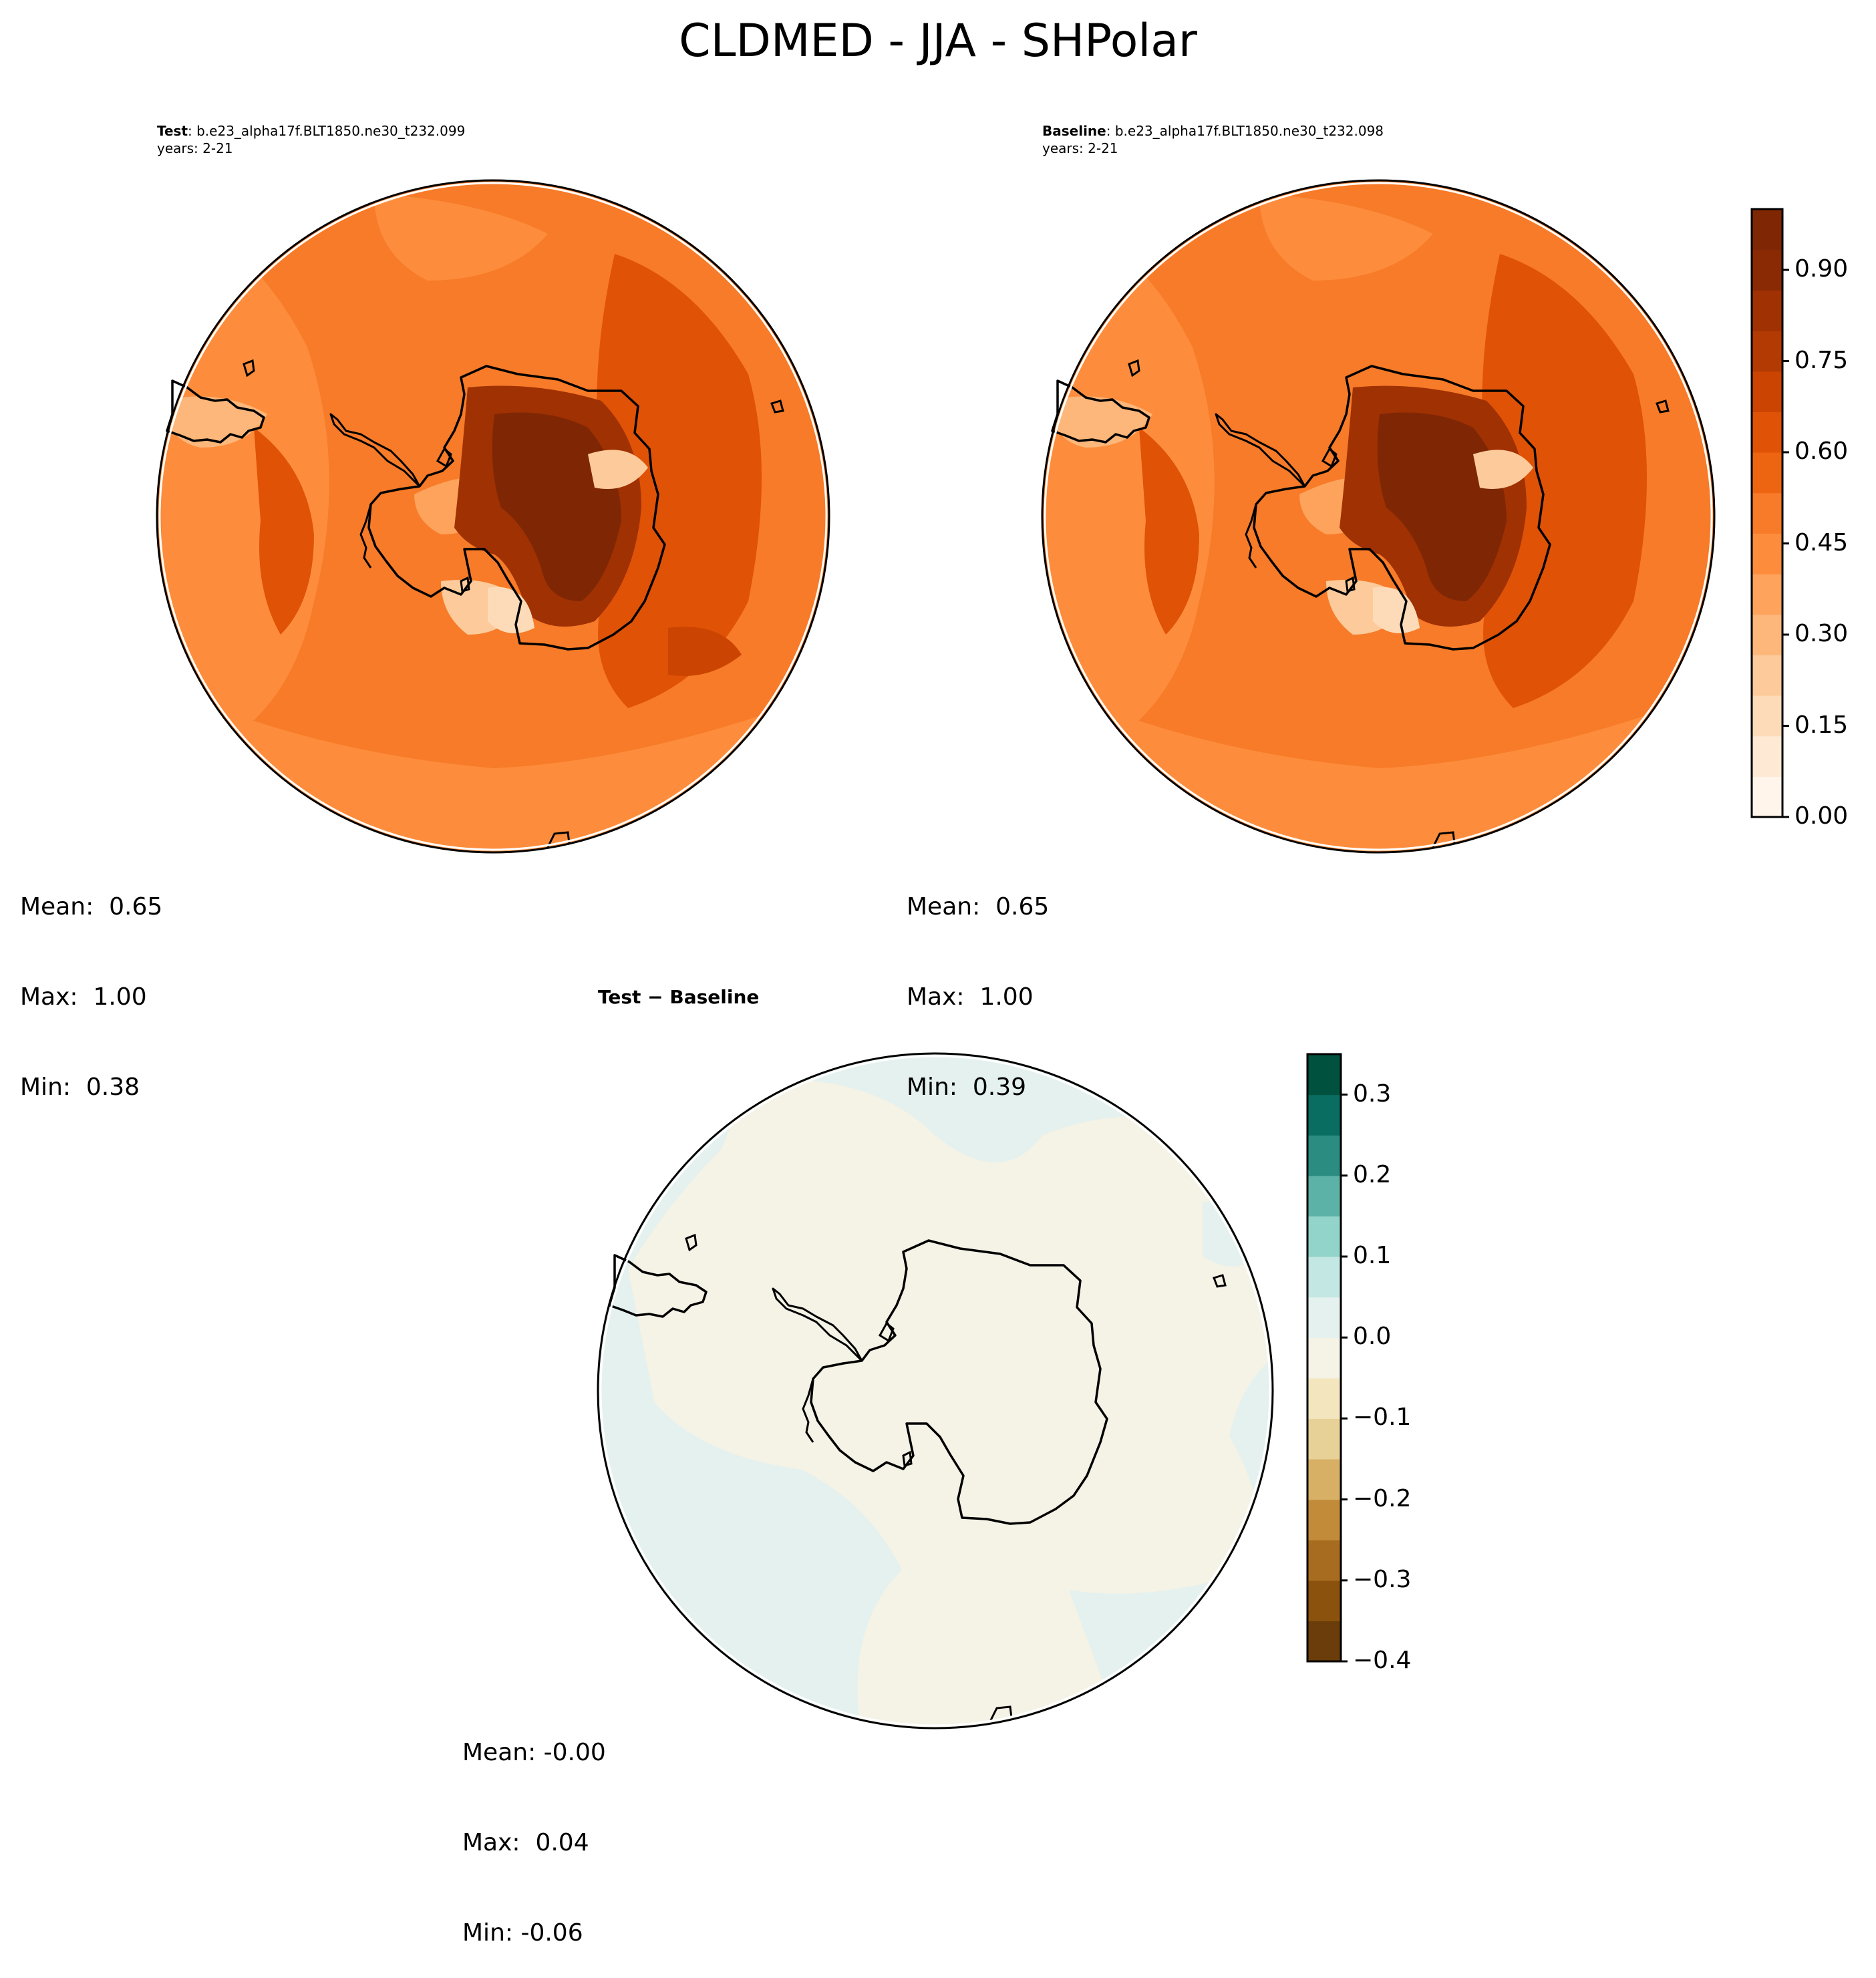 The height and width of the screenshot is (1978, 1876). I want to click on baseline-map, so click(1378, 516).